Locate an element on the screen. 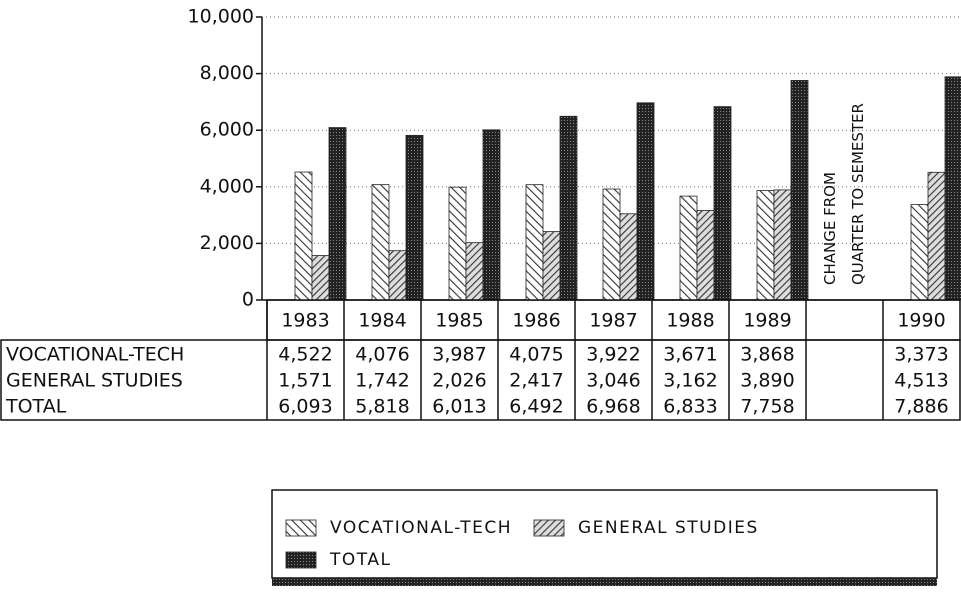 Image resolution: width=961 pixels, height=609 pixels. table-cell: 3,922 is located at coordinates (613, 355).